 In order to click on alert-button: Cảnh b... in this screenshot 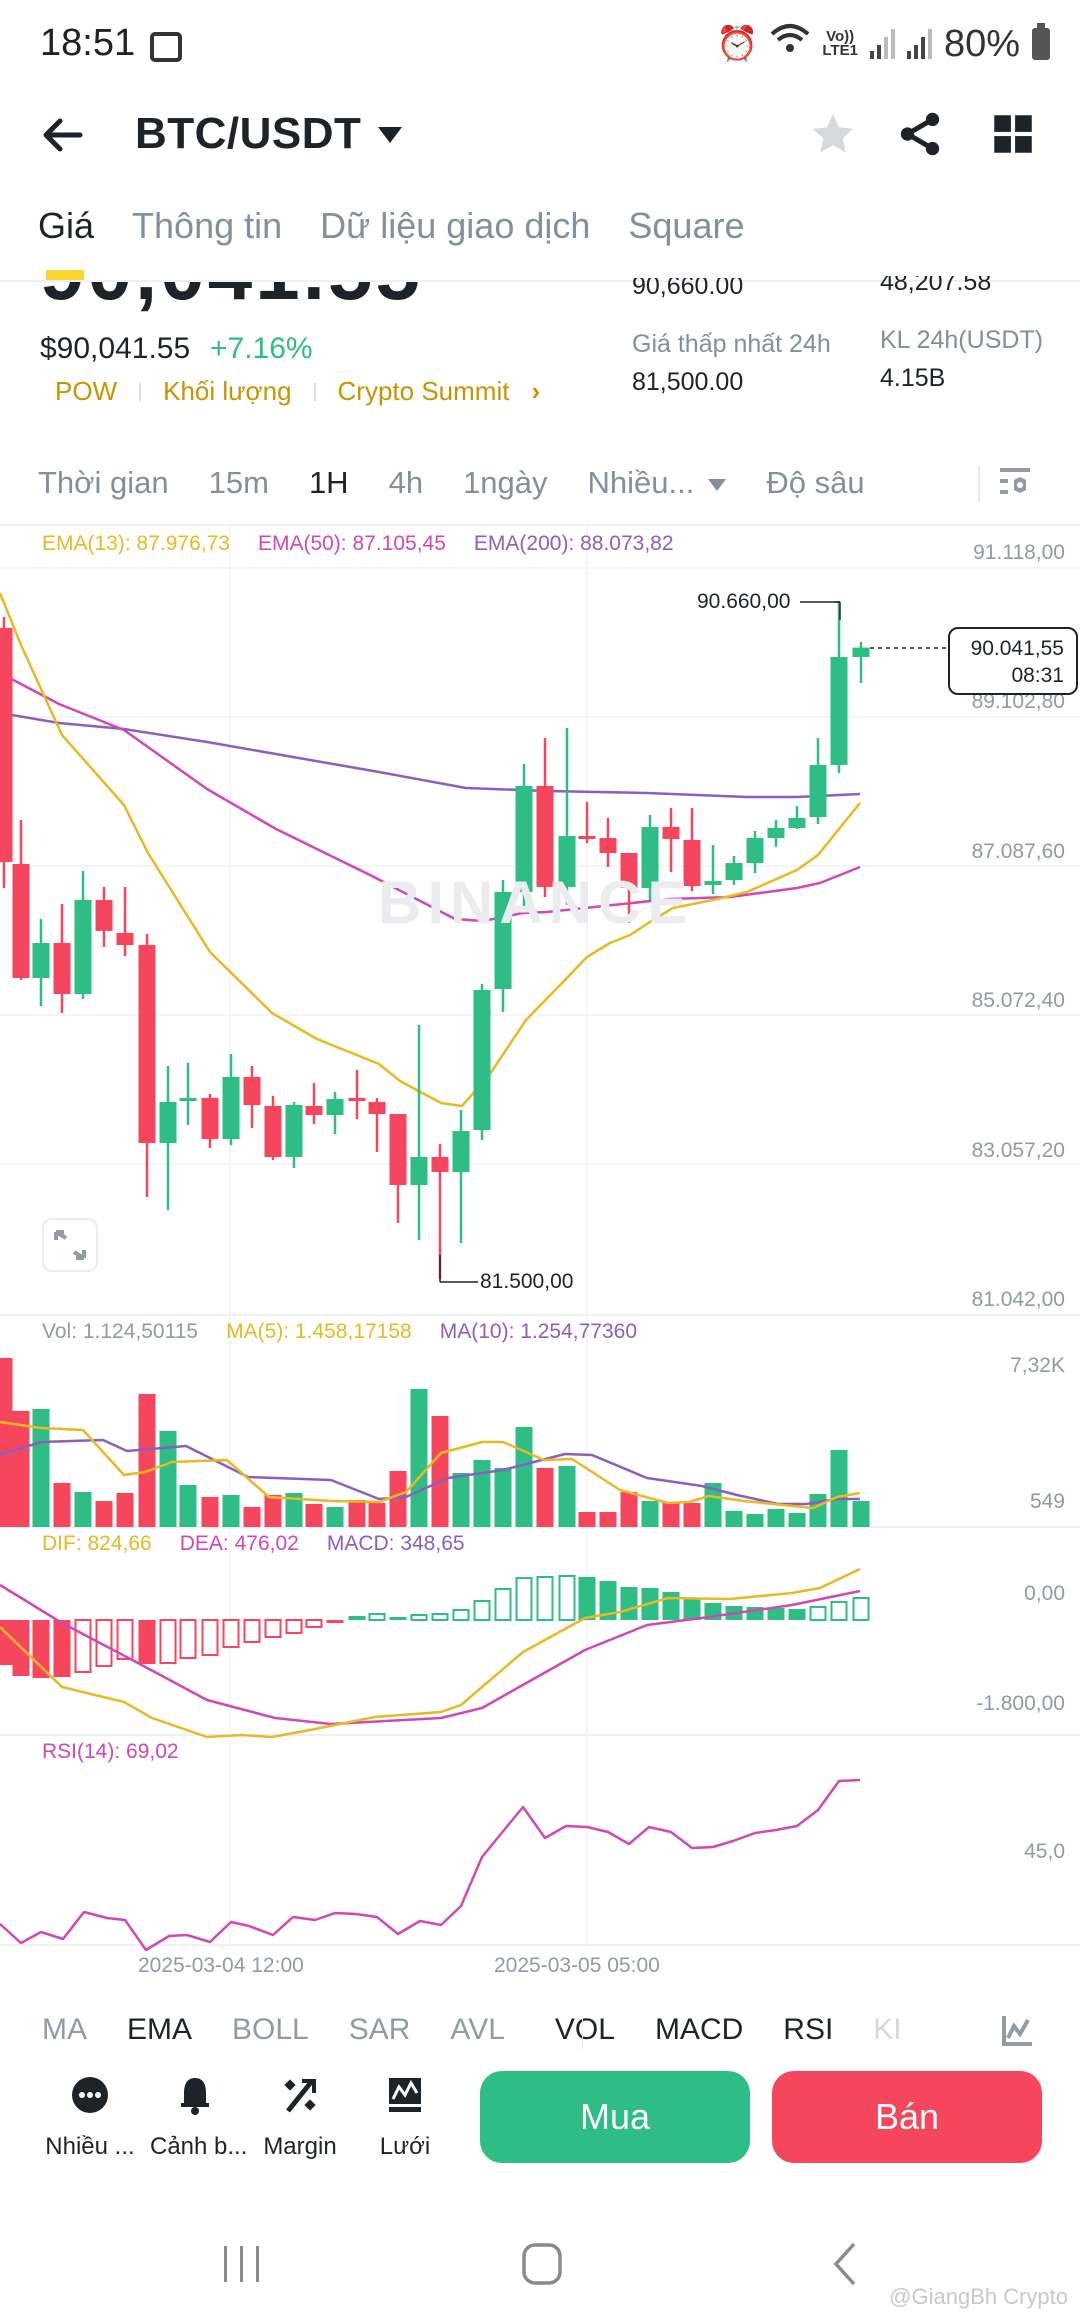, I will do `click(198, 2118)`.